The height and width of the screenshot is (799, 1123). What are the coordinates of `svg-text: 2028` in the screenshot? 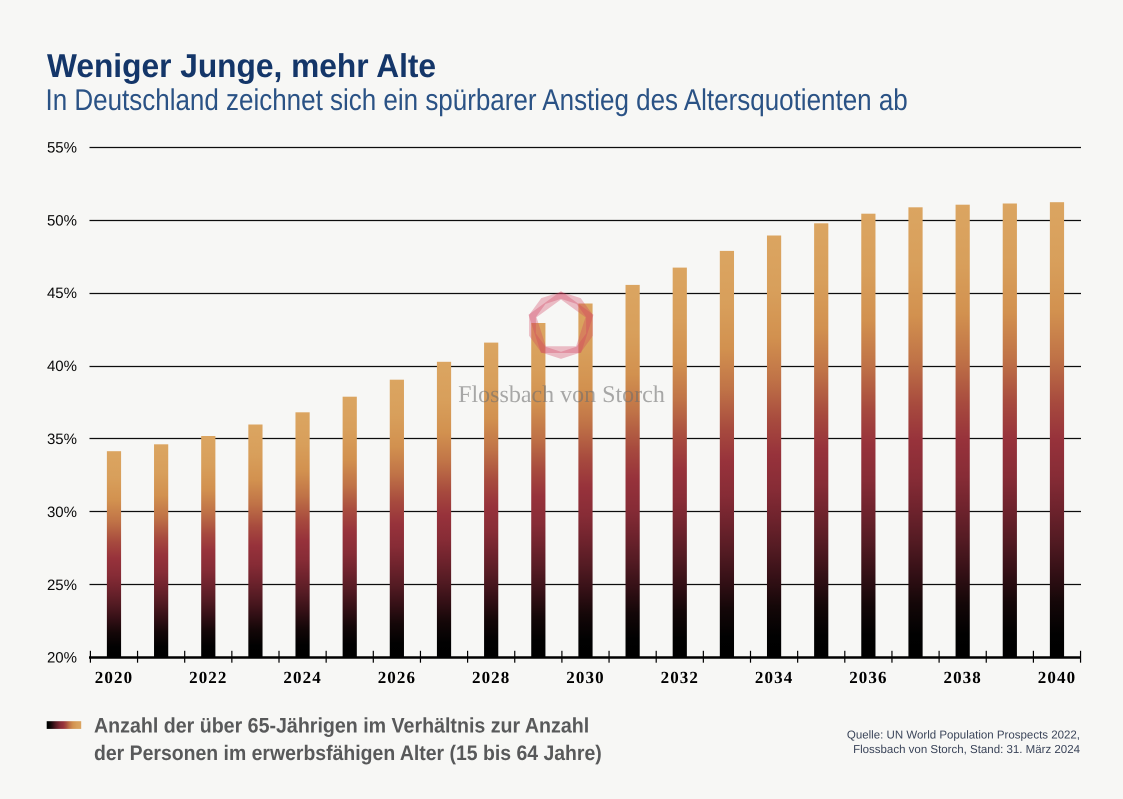 It's located at (491, 677).